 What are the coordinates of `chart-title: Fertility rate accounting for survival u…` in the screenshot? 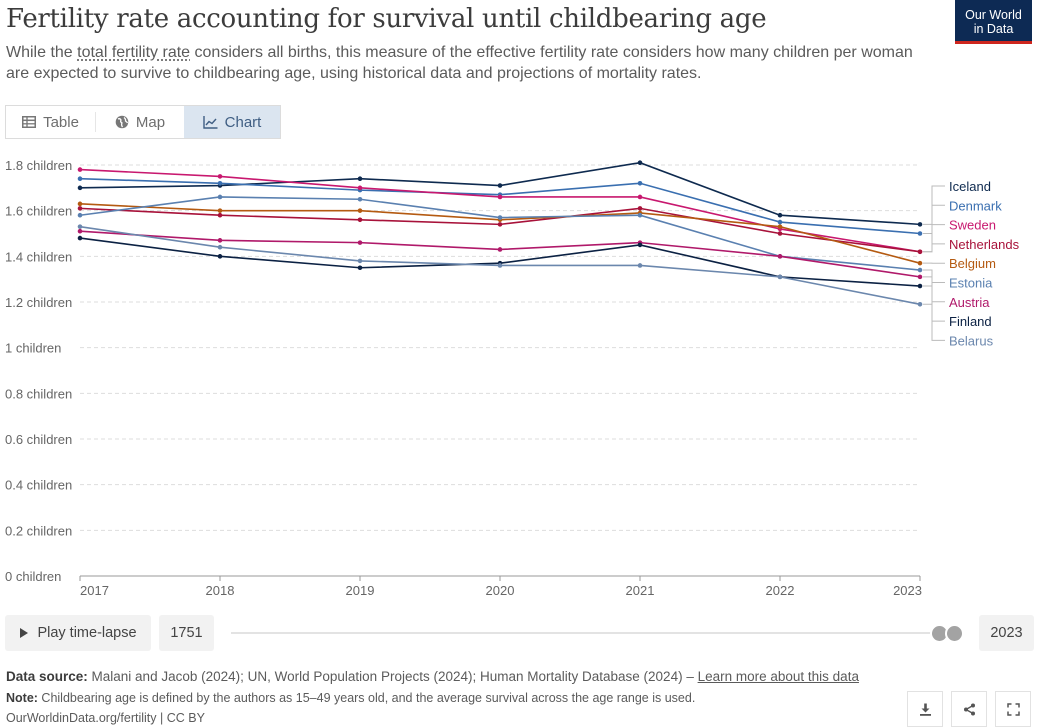 It's located at (386, 19).